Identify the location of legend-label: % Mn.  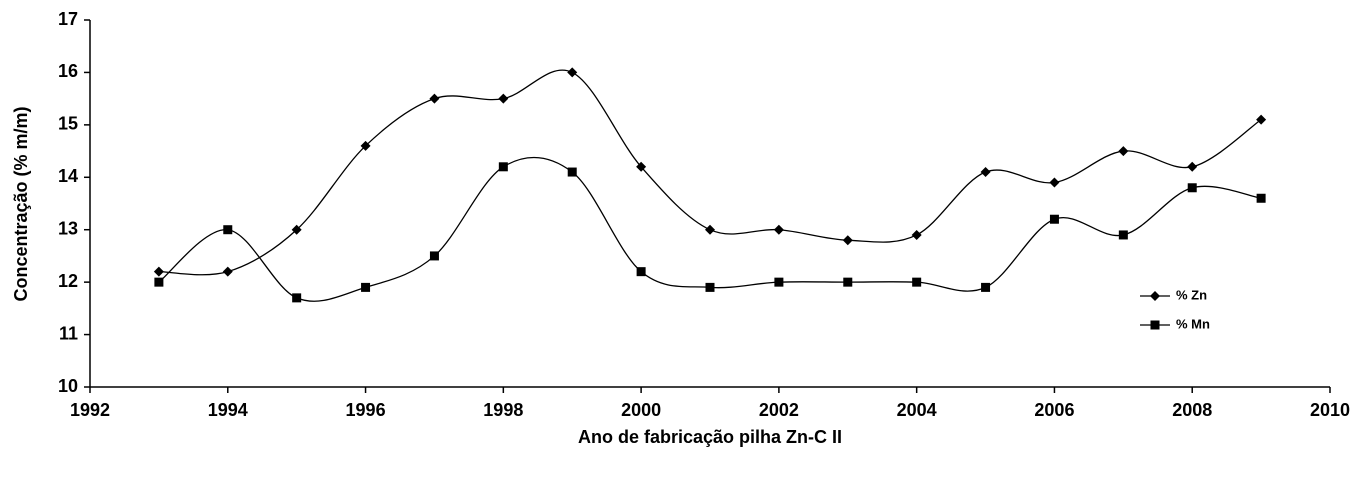
(1193, 323).